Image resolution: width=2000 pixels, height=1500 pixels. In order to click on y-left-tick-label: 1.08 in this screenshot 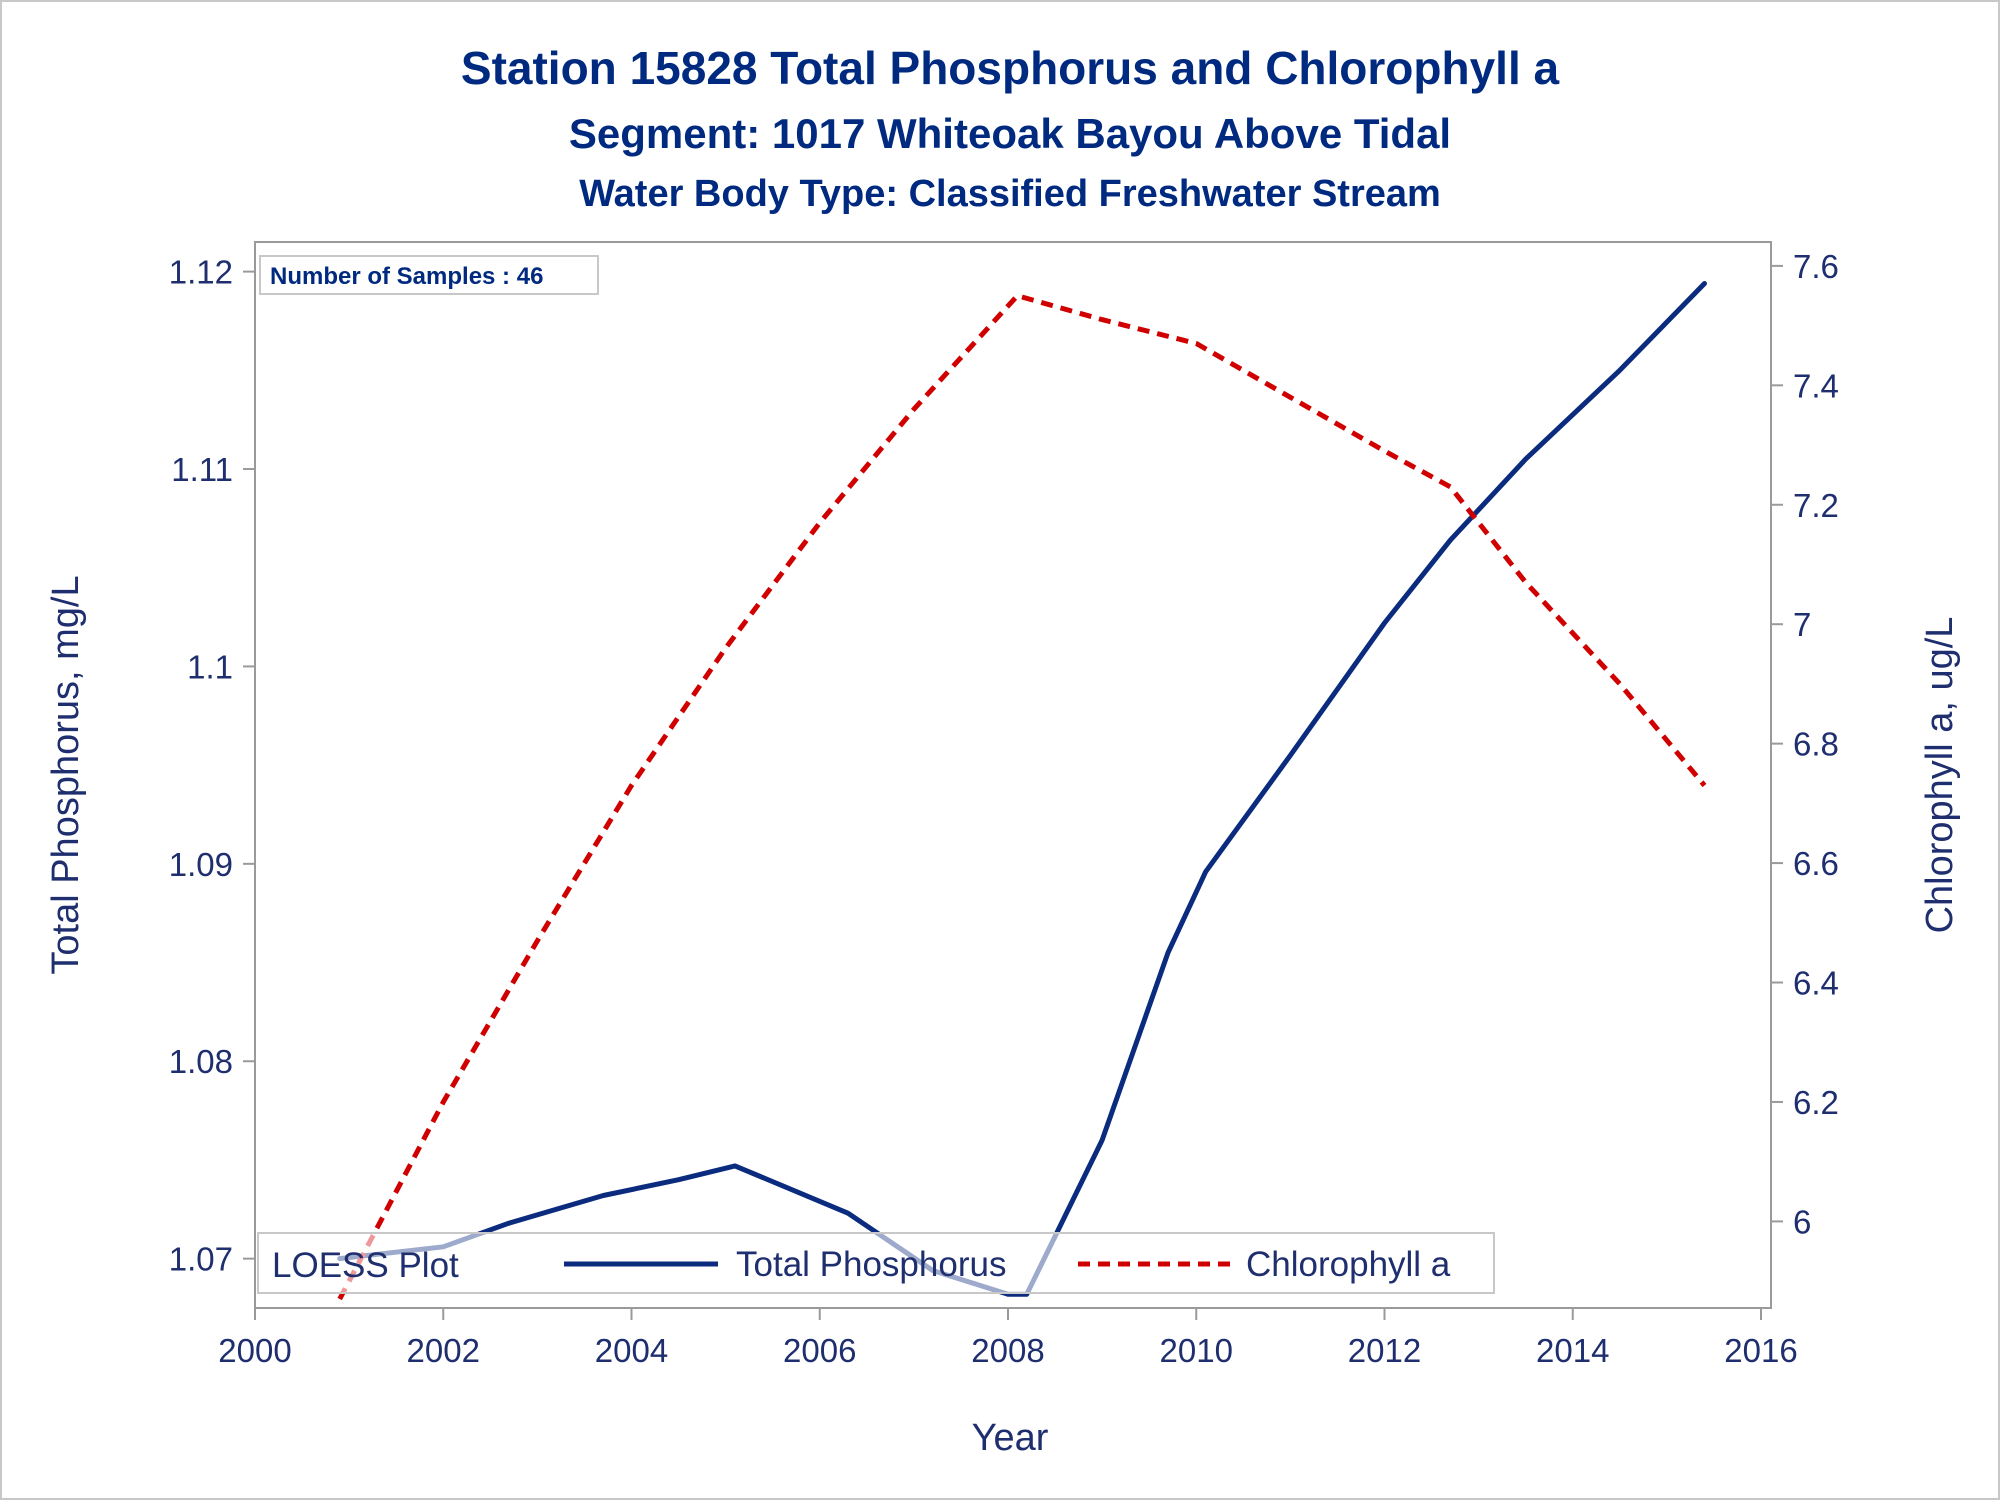, I will do `click(201, 1061)`.